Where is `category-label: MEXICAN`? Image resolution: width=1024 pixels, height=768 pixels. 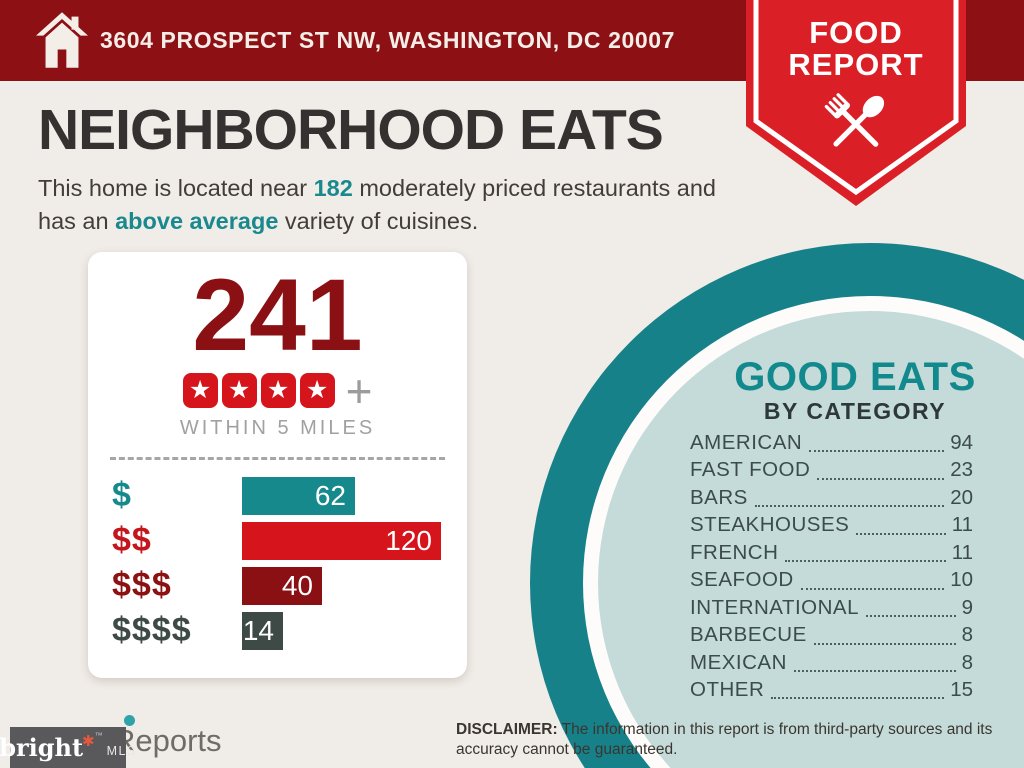 category-label: MEXICAN is located at coordinates (738, 662).